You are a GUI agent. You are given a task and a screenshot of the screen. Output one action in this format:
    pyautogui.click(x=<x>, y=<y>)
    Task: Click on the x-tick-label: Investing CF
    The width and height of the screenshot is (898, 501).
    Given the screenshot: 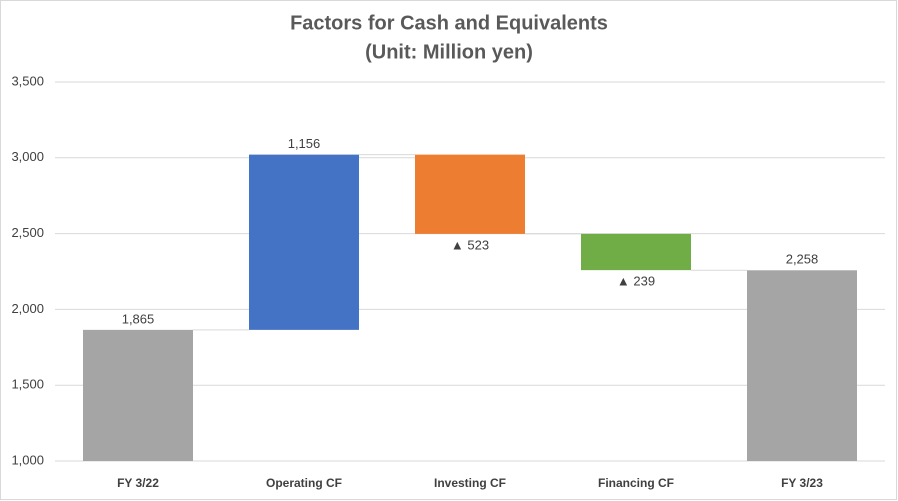 What is the action you would take?
    pyautogui.click(x=470, y=483)
    